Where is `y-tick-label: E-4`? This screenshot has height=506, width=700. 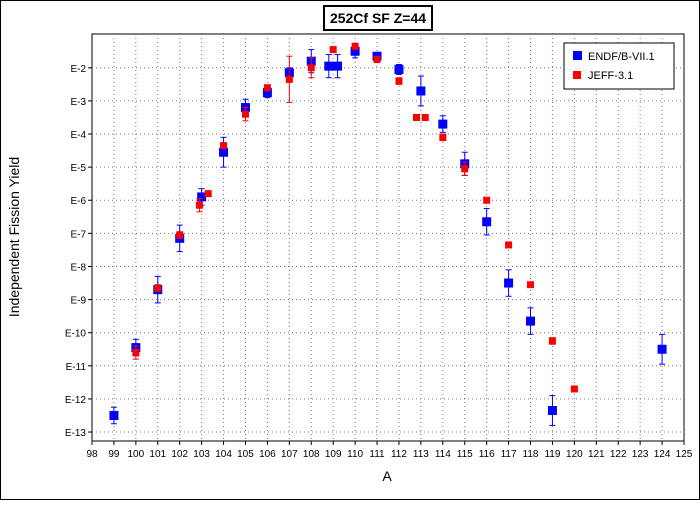
y-tick-label: E-4 is located at coordinates (78, 135).